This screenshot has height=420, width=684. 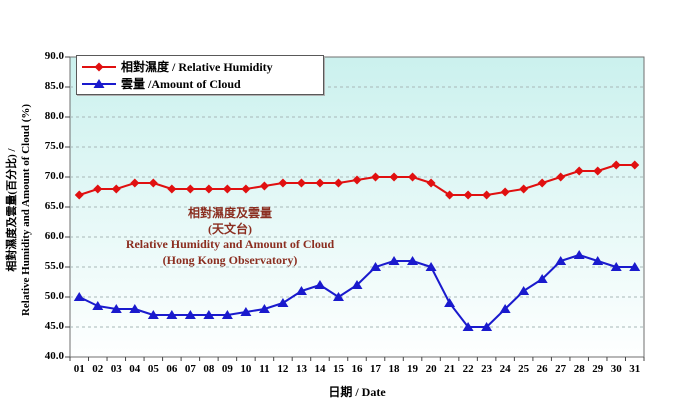 What do you see at coordinates (98, 369) in the screenshot?
I see `x-tick-label: 02` at bounding box center [98, 369].